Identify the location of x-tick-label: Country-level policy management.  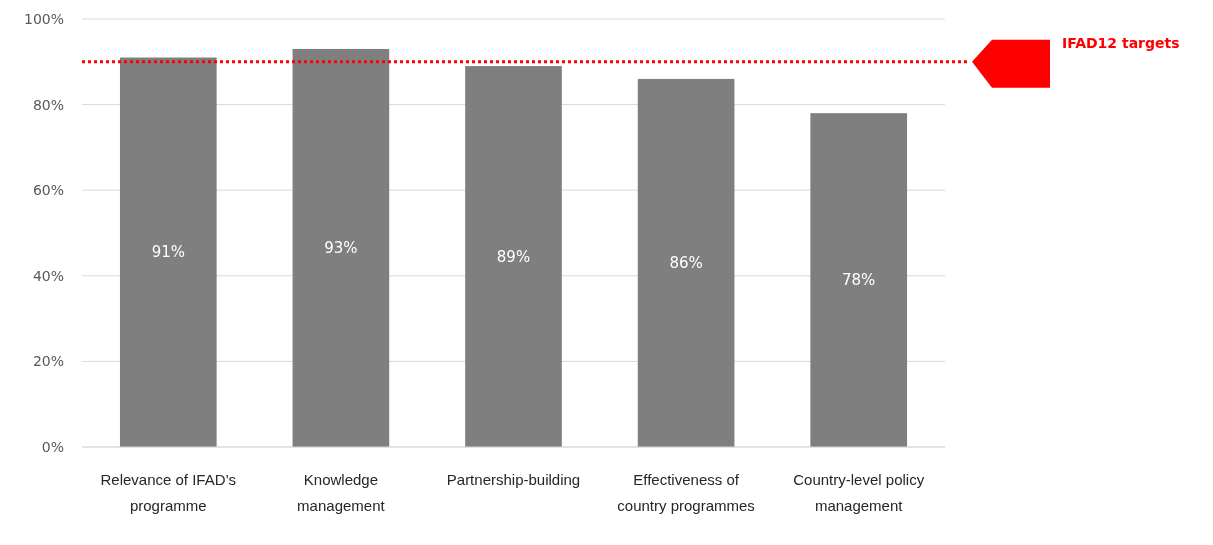
(859, 492).